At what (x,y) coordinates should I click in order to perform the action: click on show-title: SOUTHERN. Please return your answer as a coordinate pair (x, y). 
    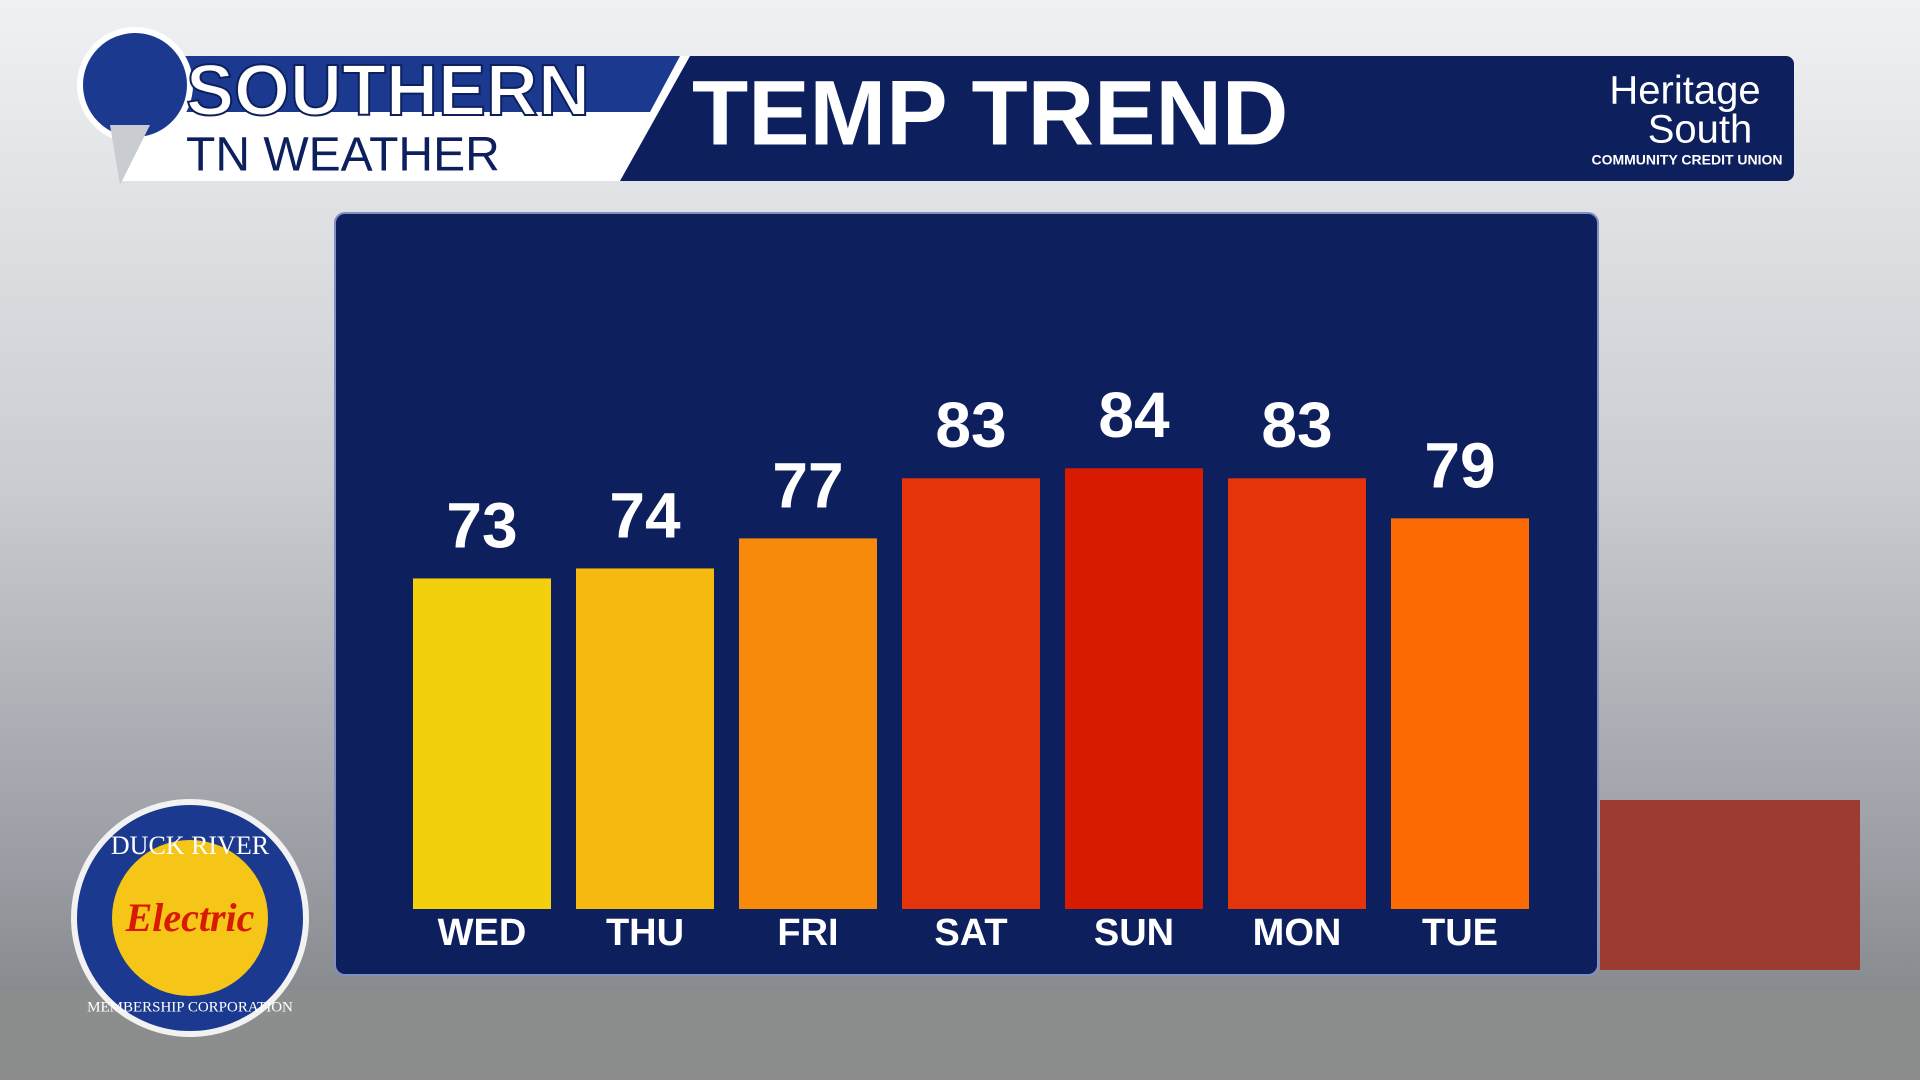
    Looking at the image, I should click on (388, 91).